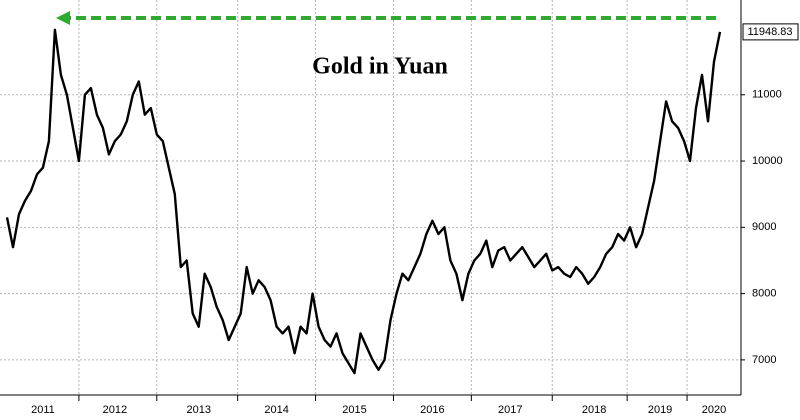 The image size is (800, 420). I want to click on arrow-head, so click(63, 18).